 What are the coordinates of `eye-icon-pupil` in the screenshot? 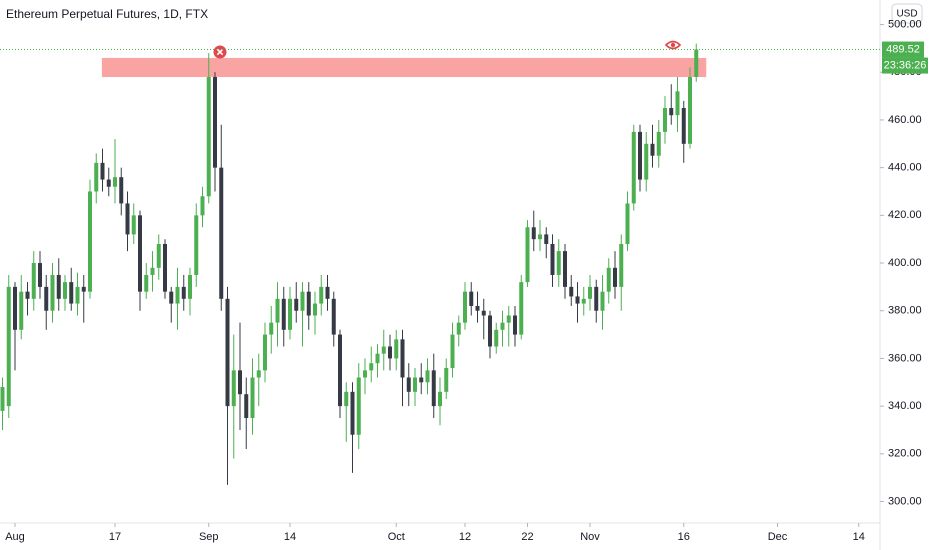 It's located at (673, 45).